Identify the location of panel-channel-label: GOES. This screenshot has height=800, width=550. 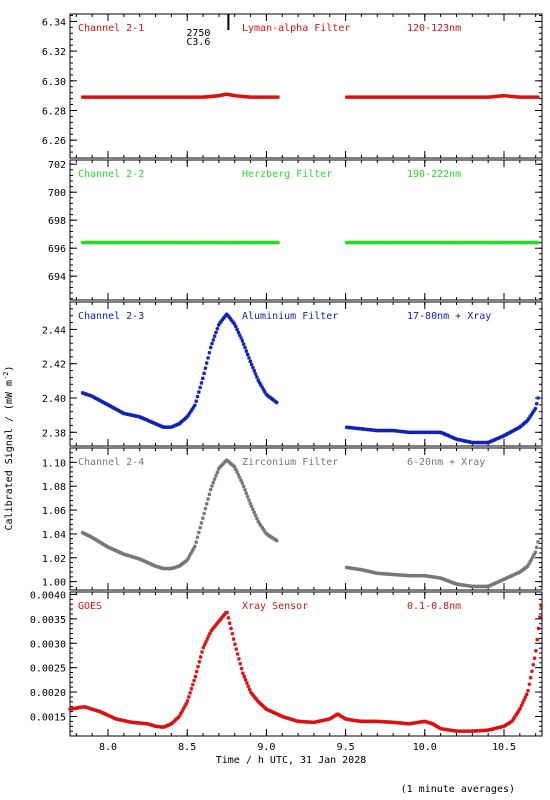
(90, 606).